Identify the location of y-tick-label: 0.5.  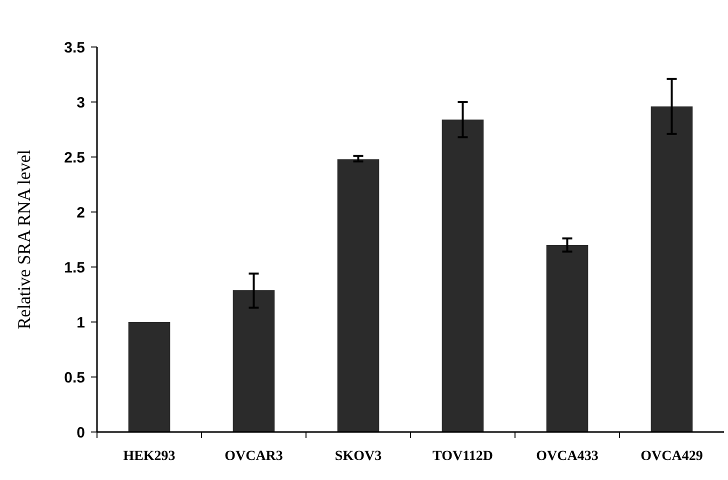
(74, 377).